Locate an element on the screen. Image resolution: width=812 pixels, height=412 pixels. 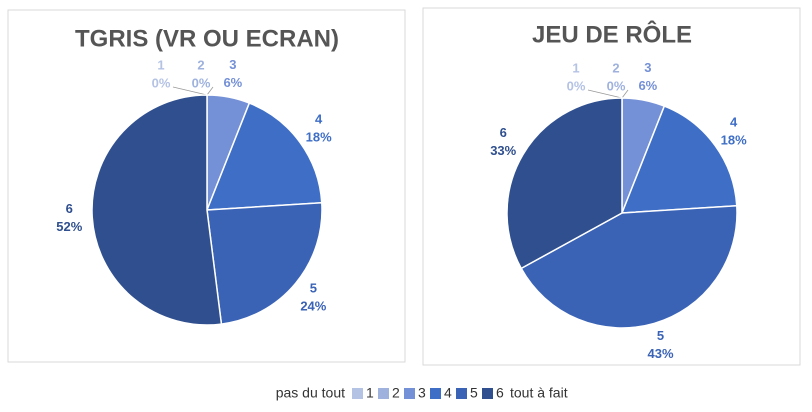
data-label-value: 52% is located at coordinates (69, 226).